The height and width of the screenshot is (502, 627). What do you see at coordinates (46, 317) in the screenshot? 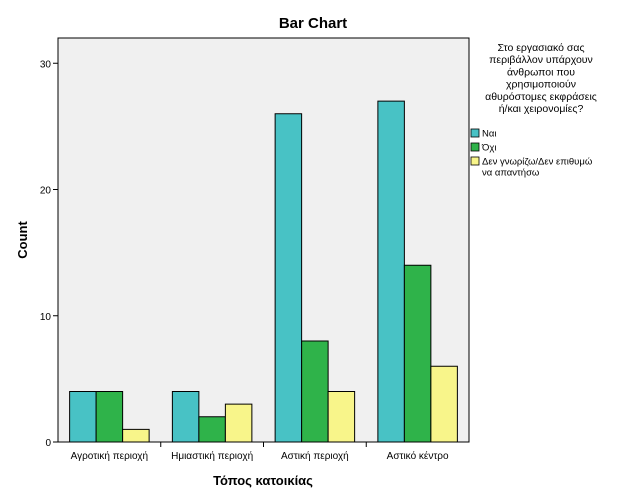
I see `y-tick-label: 10` at bounding box center [46, 317].